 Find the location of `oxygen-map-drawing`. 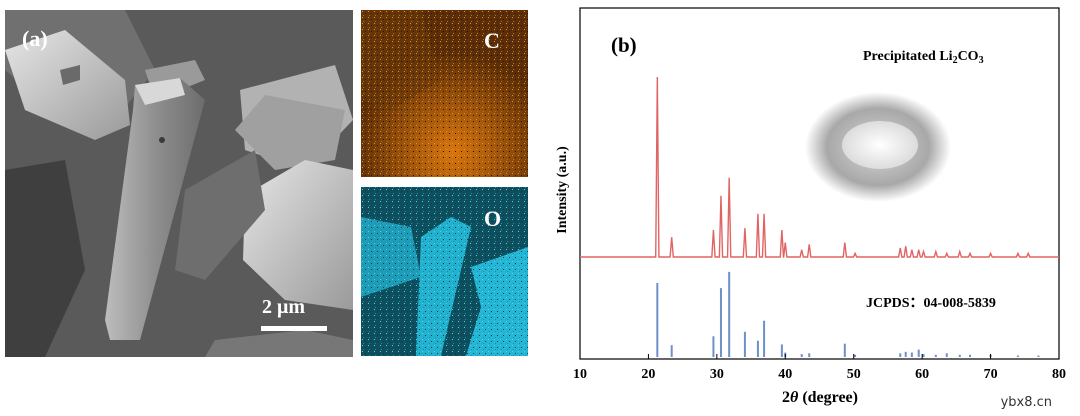

oxygen-map-drawing is located at coordinates (444, 271).